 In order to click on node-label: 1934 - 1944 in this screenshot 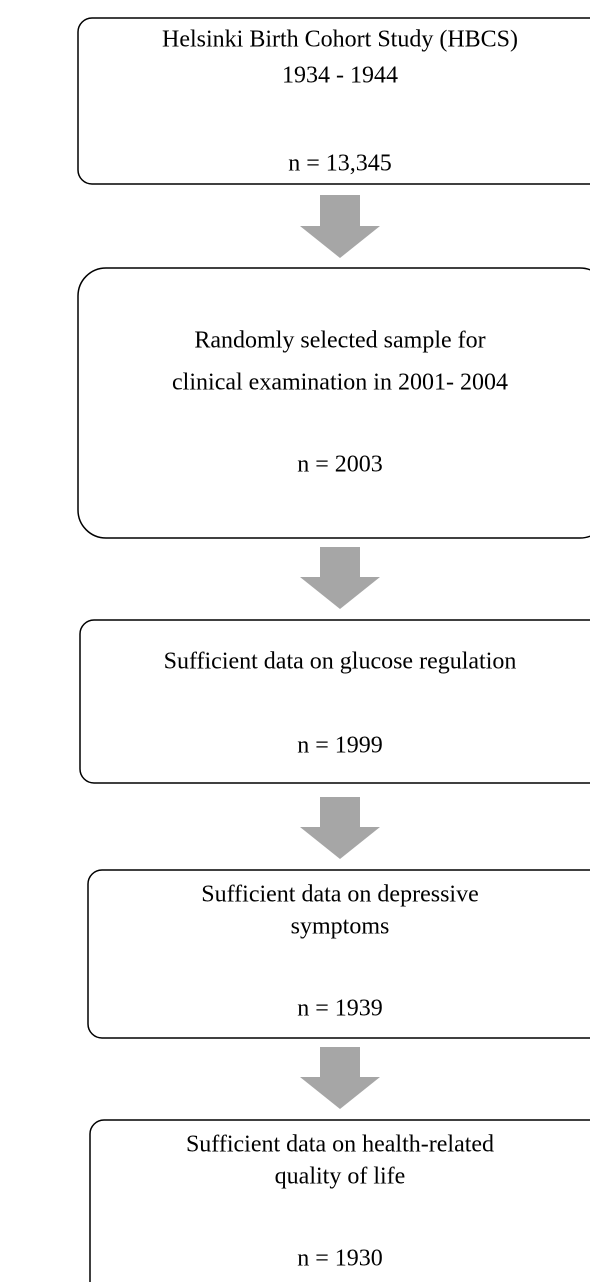, I will do `click(340, 76)`.